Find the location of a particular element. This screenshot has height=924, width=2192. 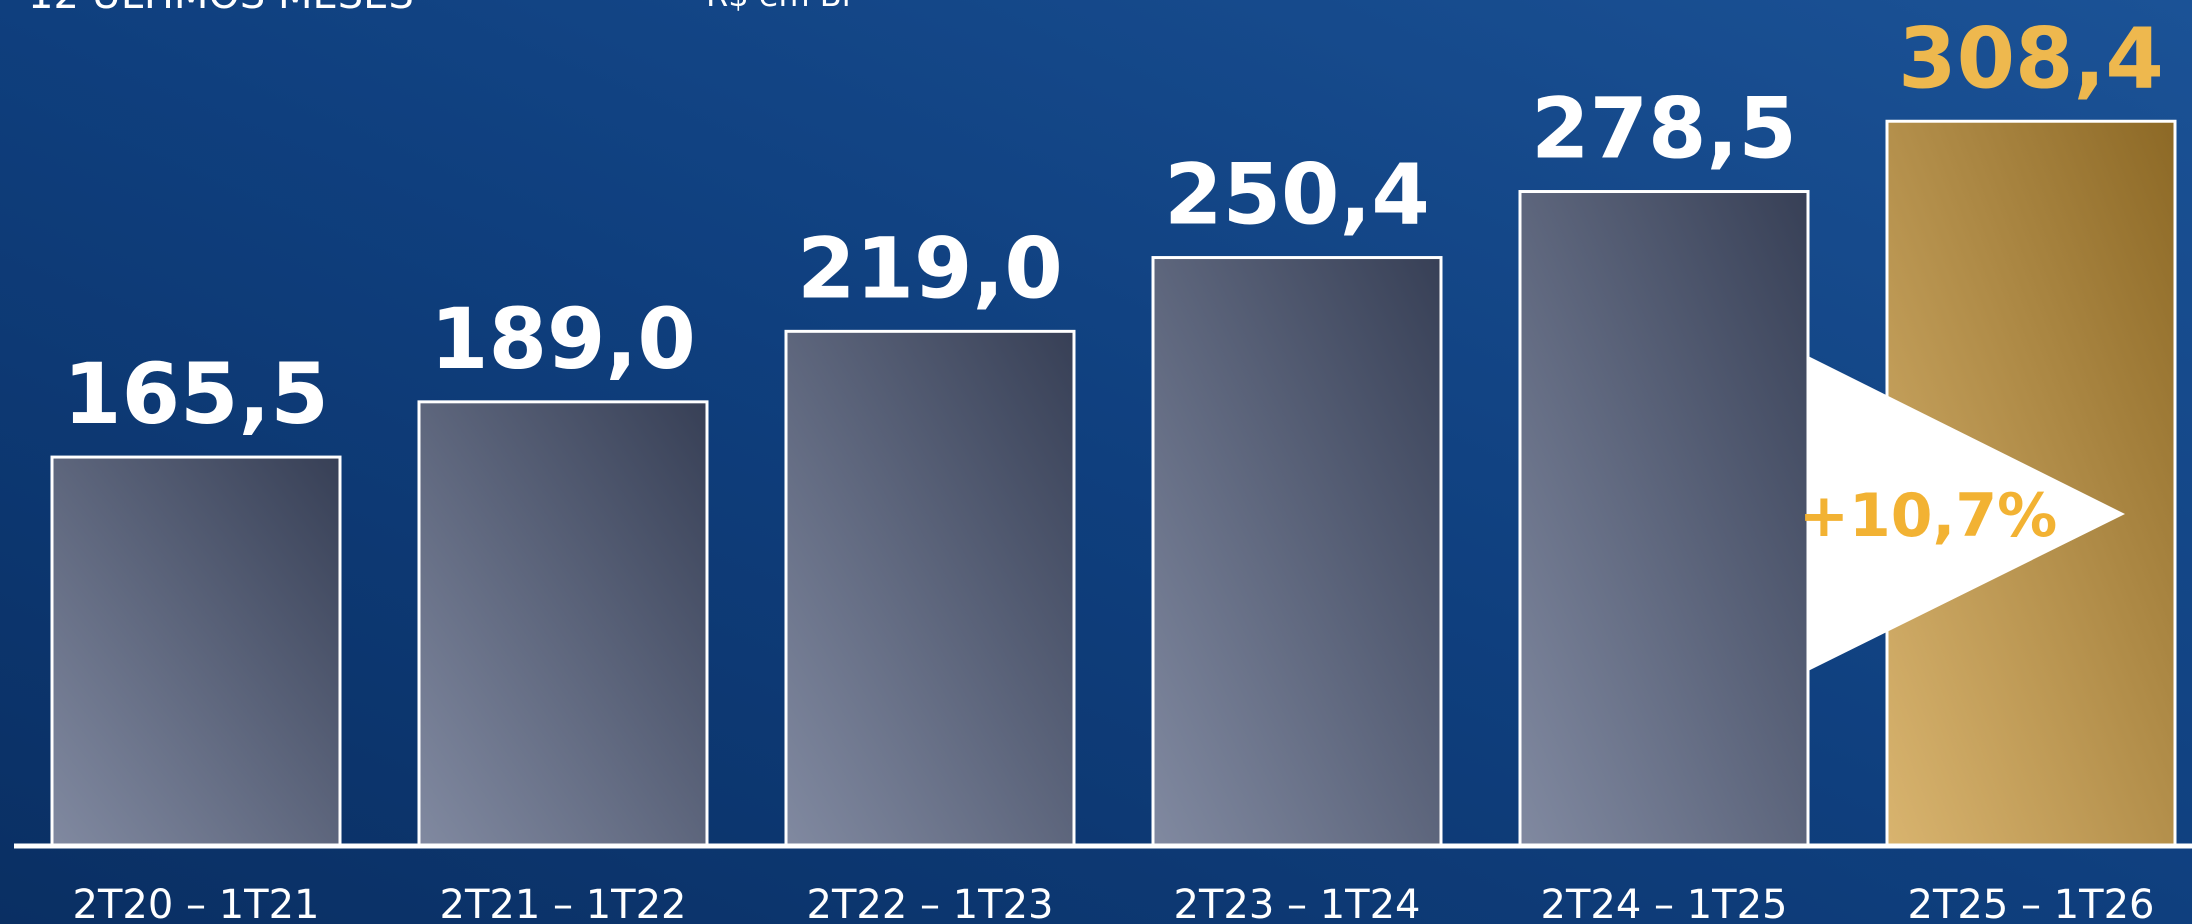

x-tick-label: 2T21 – 1T22 is located at coordinates (563, 903).